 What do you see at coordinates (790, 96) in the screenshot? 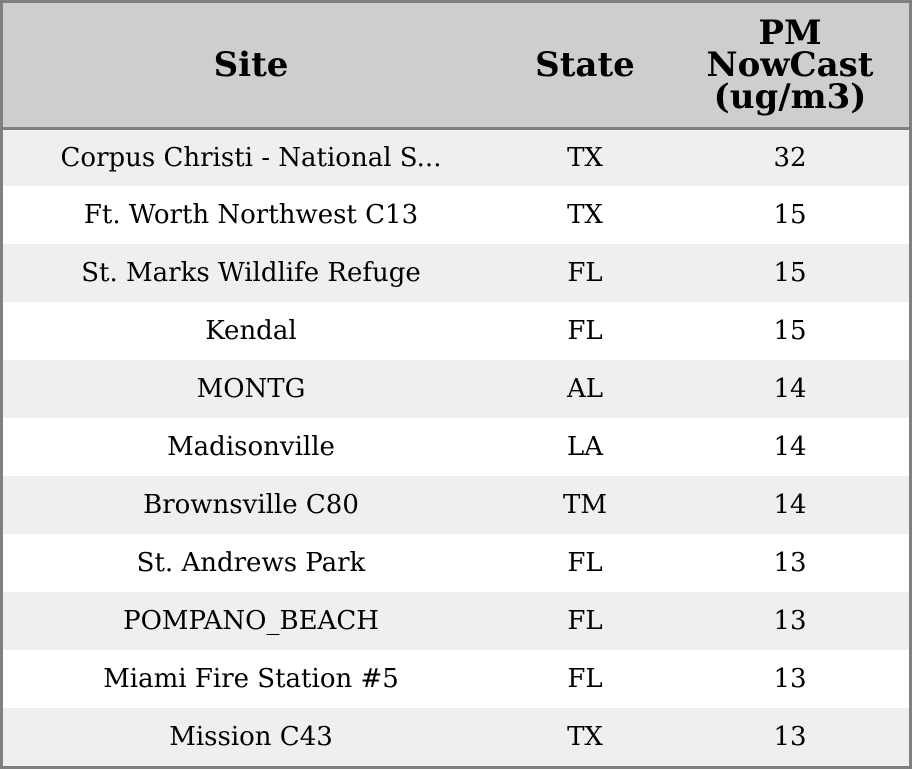
I see `column-header-pm-line-3: (ug/m3)` at bounding box center [790, 96].